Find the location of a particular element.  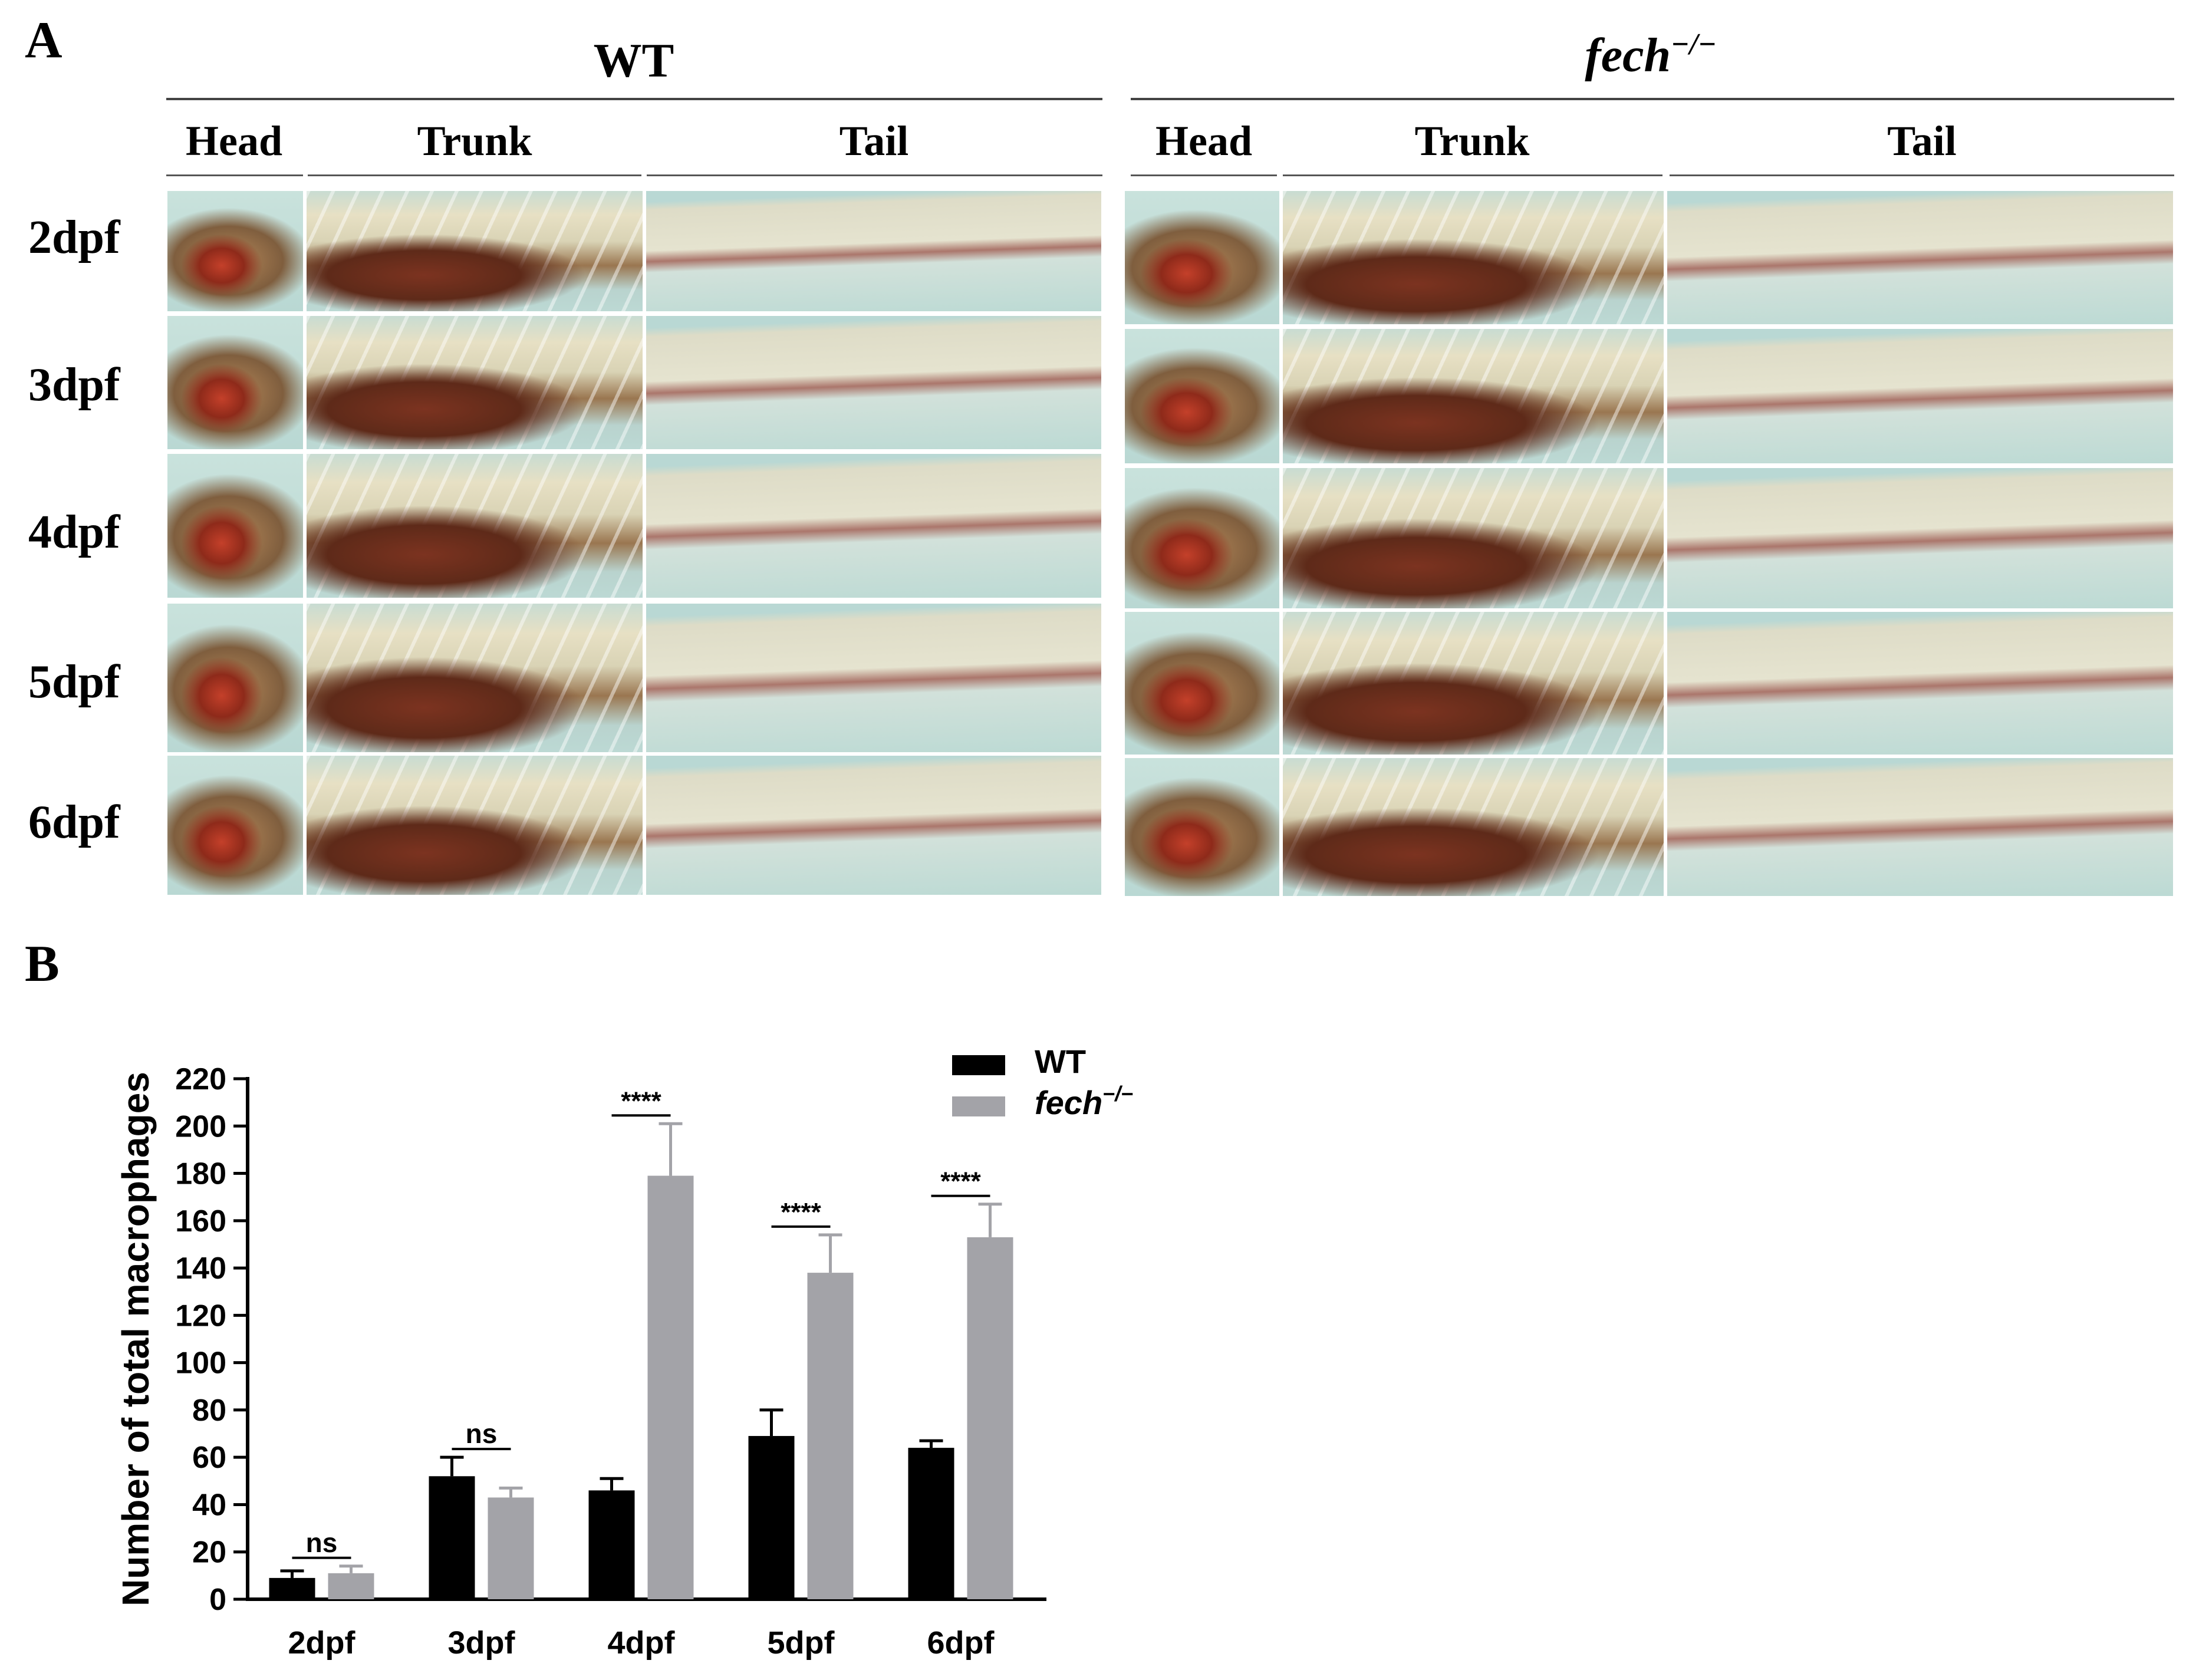

fech-6dpf-head-image is located at coordinates (1202, 827).